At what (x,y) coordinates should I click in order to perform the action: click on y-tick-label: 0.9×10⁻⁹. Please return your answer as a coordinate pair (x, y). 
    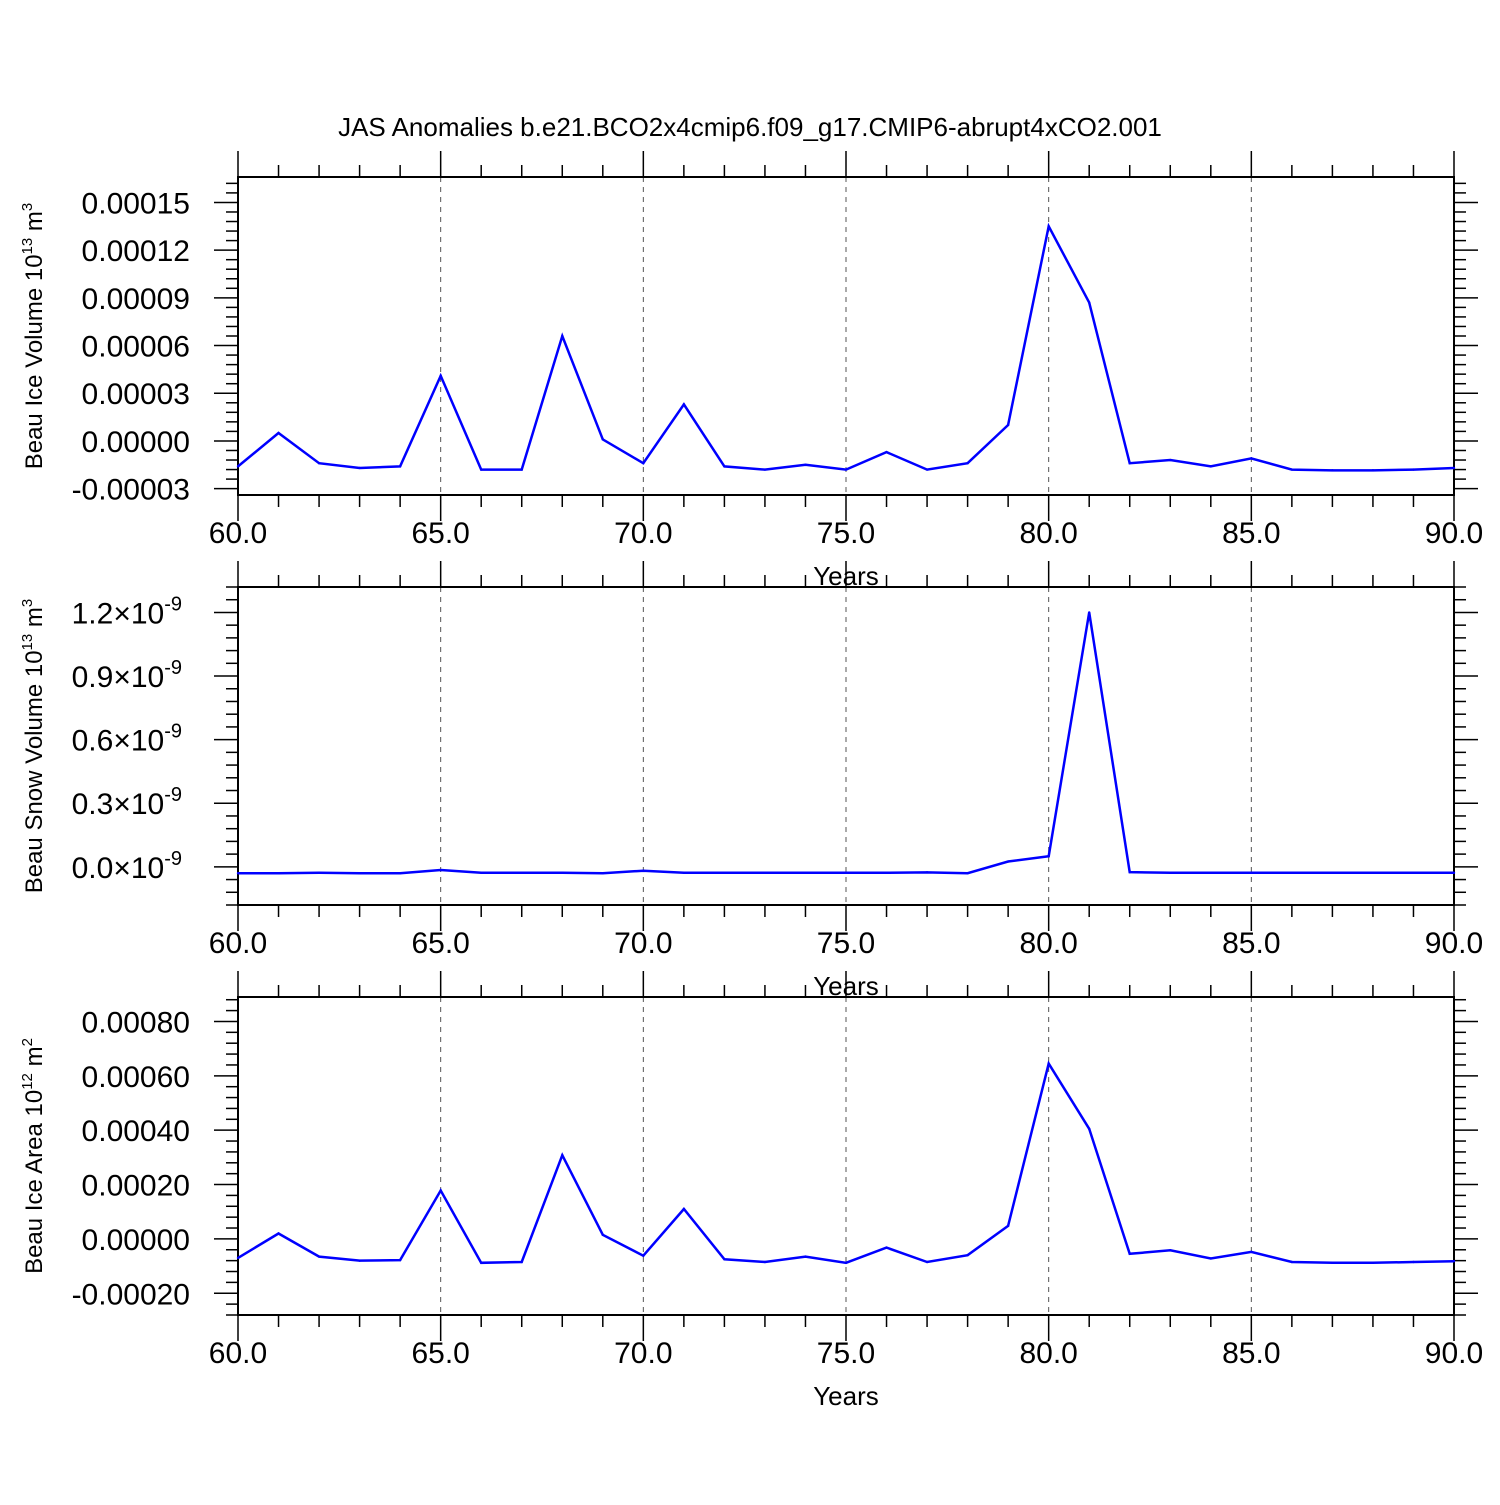
    Looking at the image, I should click on (127, 675).